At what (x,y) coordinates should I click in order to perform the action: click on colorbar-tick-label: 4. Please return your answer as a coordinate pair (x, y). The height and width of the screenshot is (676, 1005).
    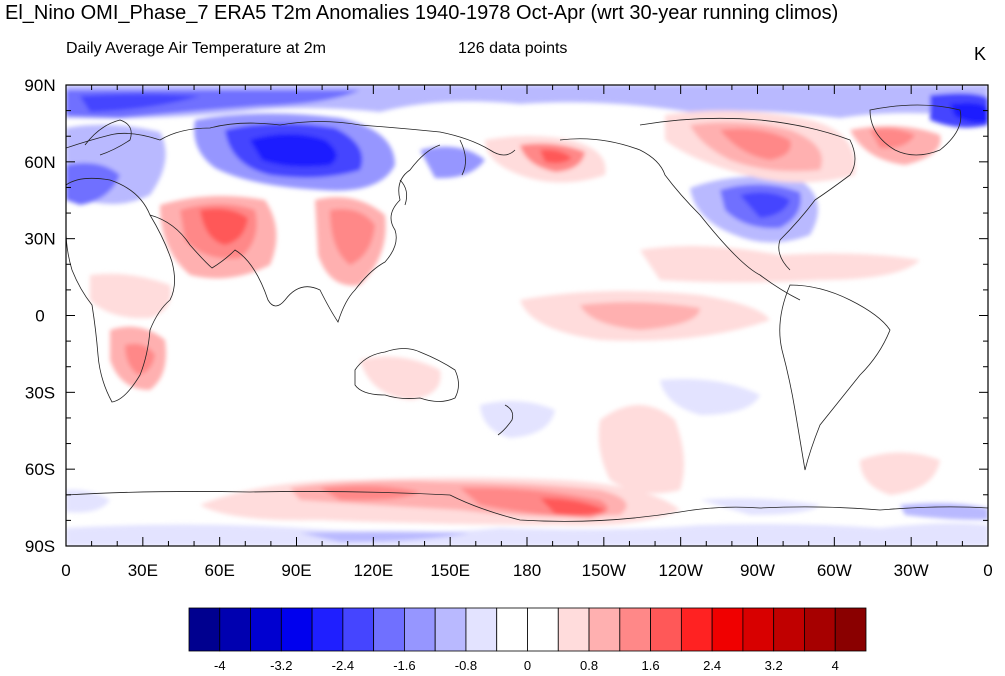
    Looking at the image, I should click on (835, 665).